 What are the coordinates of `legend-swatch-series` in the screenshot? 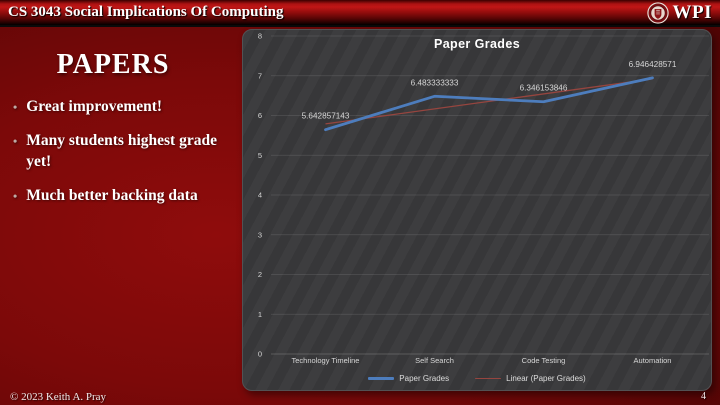 It's located at (381, 378).